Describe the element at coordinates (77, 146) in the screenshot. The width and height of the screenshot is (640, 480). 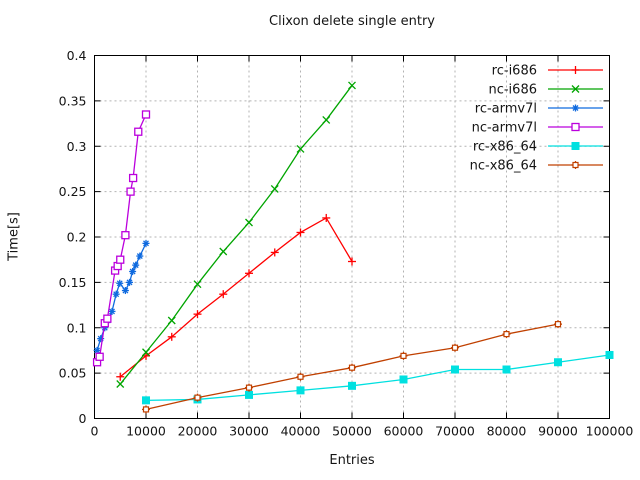
I see `y-tick-label: 0.3` at that location.